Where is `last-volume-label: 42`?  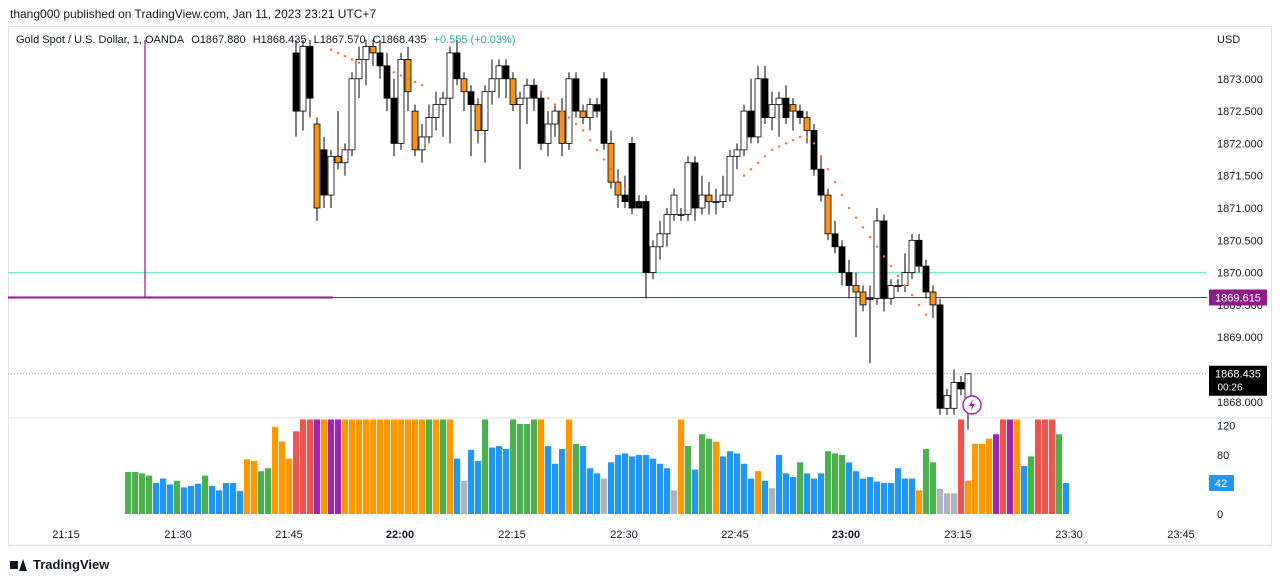
last-volume-label: 42 is located at coordinates (1221, 484).